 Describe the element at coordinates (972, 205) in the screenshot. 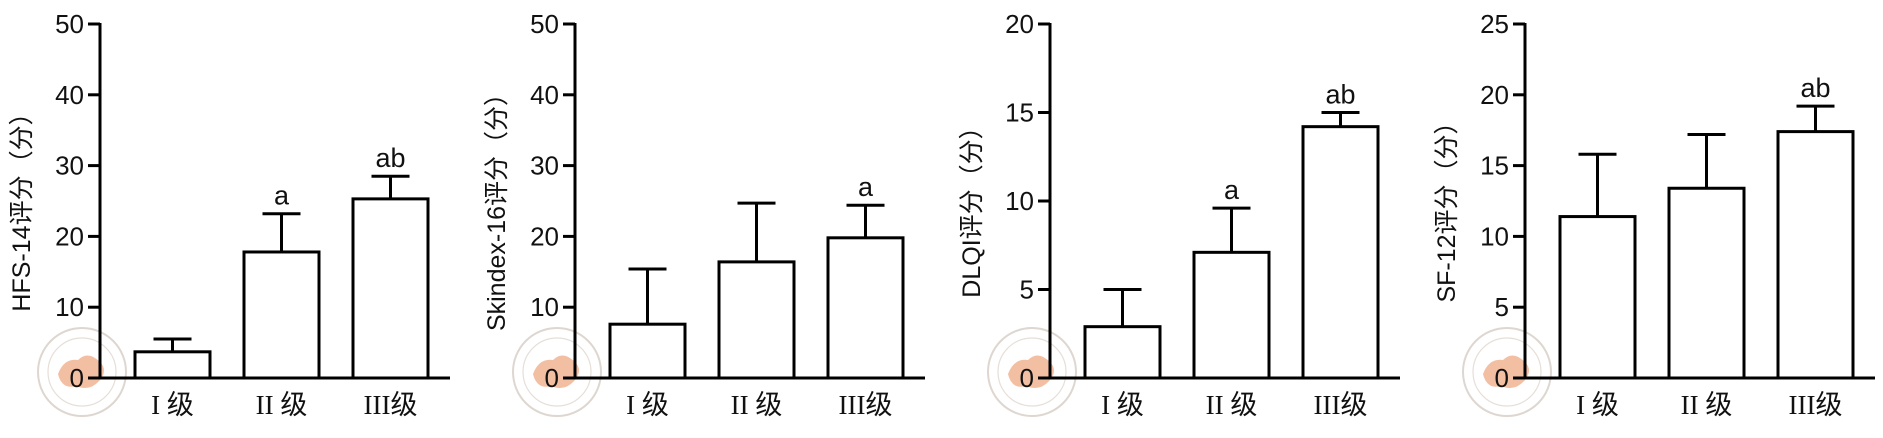

I see `y-axis-label: DLQI评分（分）` at that location.